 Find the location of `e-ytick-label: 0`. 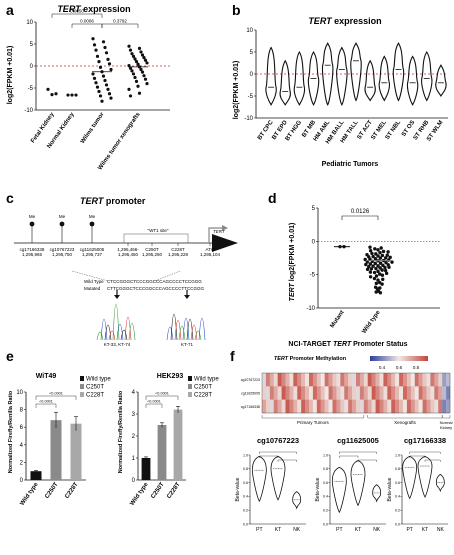

e-ytick-label: 0 is located at coordinates (134, 481).